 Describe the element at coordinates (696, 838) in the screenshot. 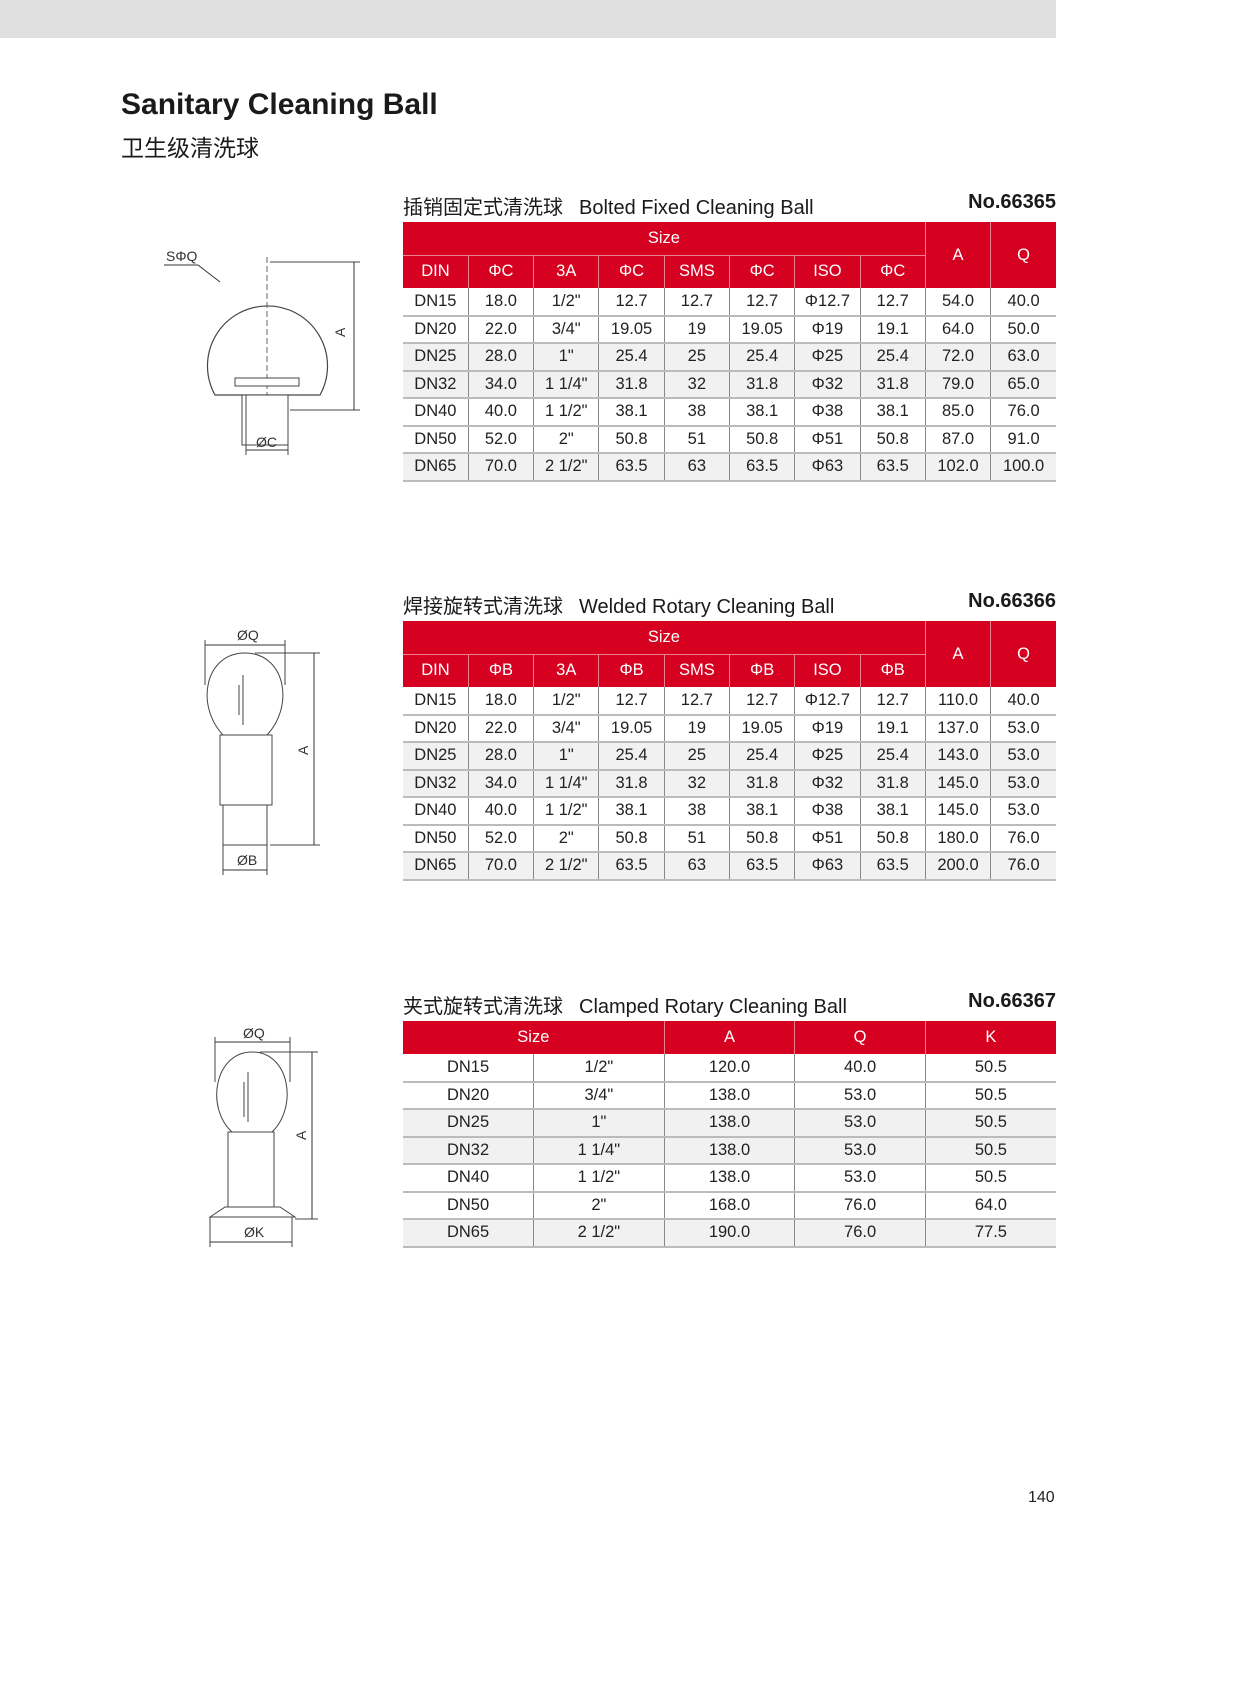

I see `table-cell: 51` at that location.